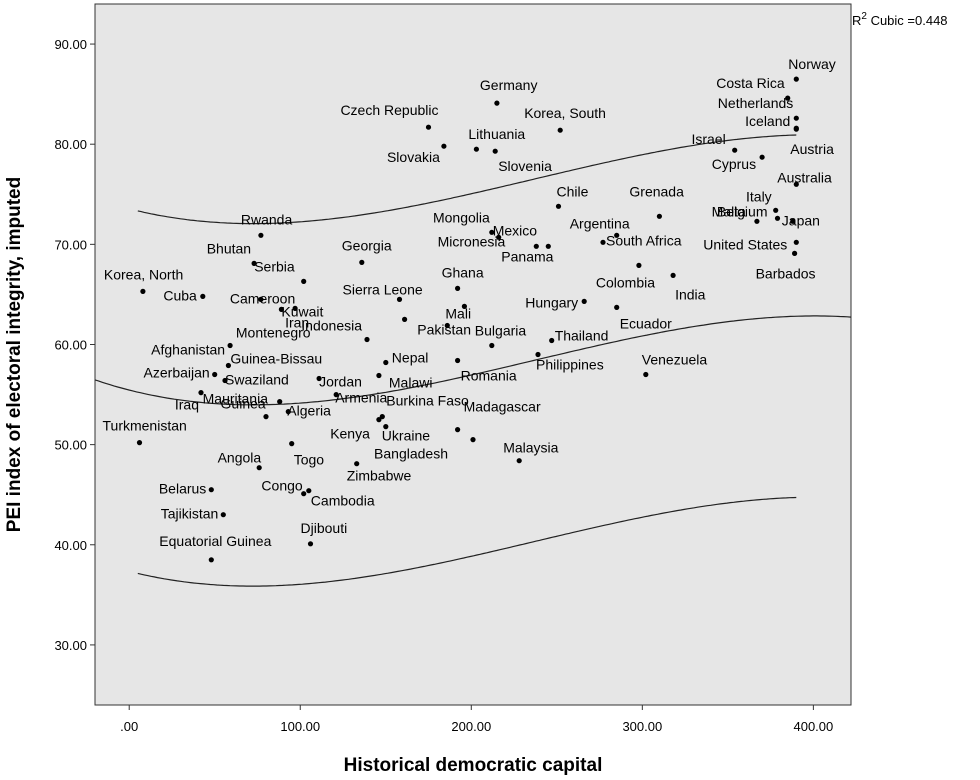 Image resolution: width=980 pixels, height=780 pixels. What do you see at coordinates (413, 157) in the screenshot?
I see `point-label: Slovakia` at bounding box center [413, 157].